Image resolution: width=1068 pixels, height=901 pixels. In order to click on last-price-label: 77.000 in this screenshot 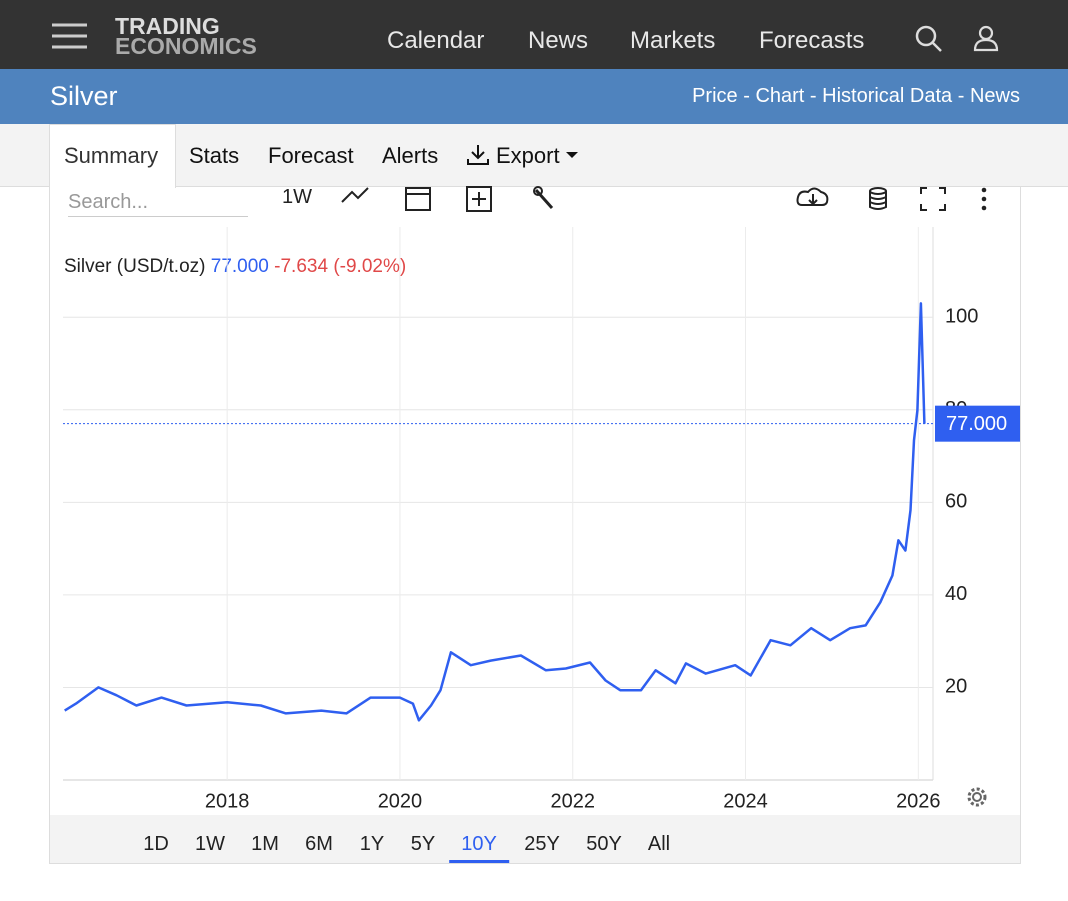, I will do `click(976, 424)`.